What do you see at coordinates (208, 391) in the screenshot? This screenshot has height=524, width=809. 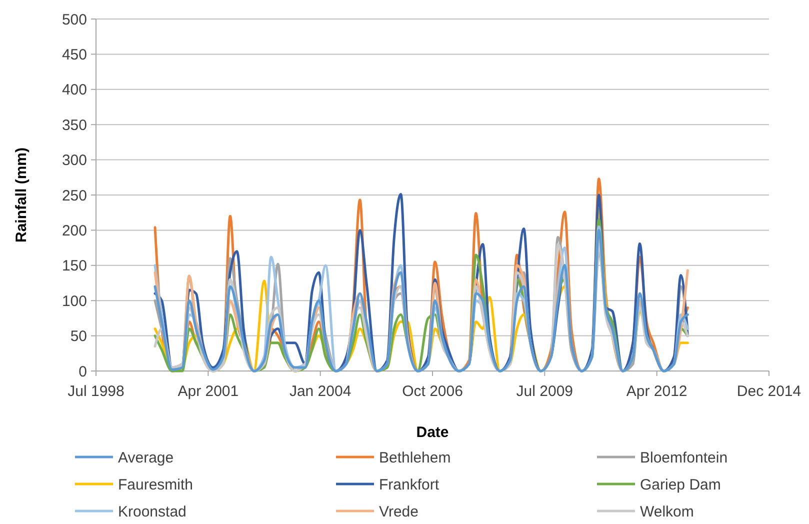 I see `x-tick-label: Apr 2001` at bounding box center [208, 391].